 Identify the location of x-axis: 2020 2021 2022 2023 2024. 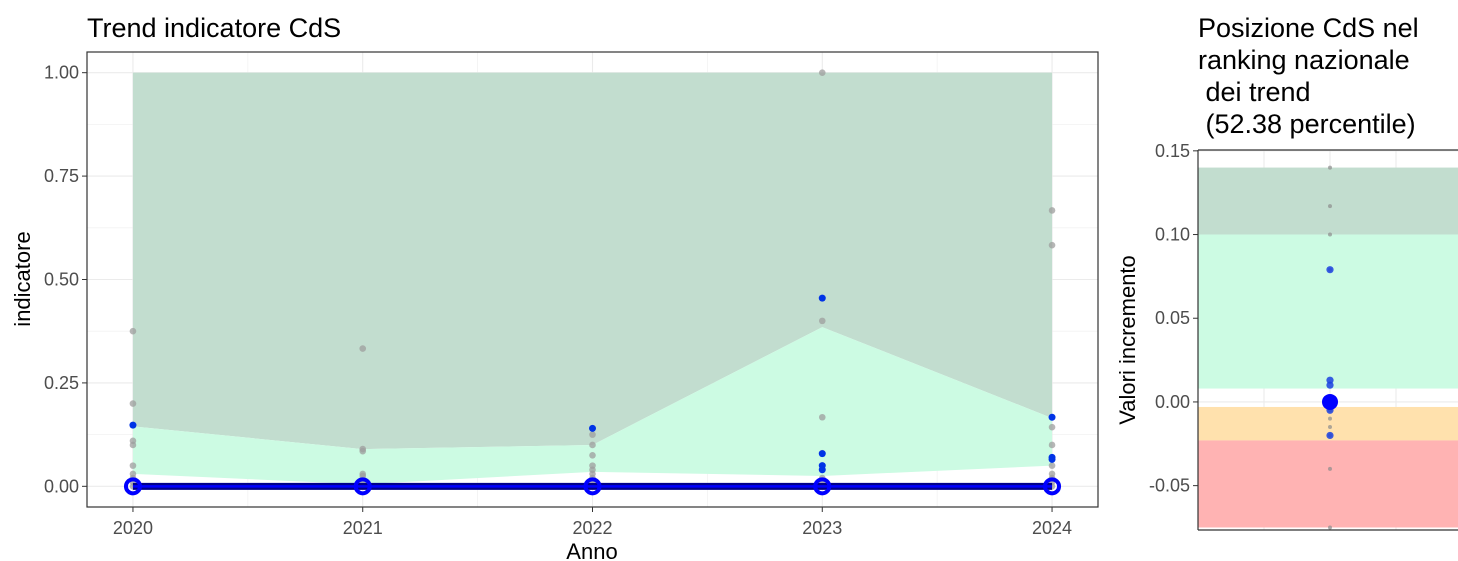
(592, 522).